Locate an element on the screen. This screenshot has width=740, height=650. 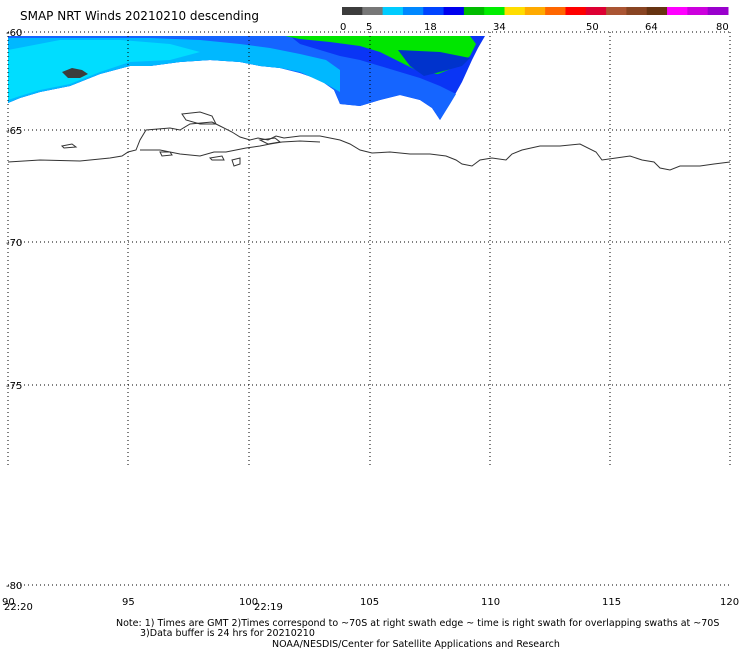
coastline-islet-c is located at coordinates (270, 141).